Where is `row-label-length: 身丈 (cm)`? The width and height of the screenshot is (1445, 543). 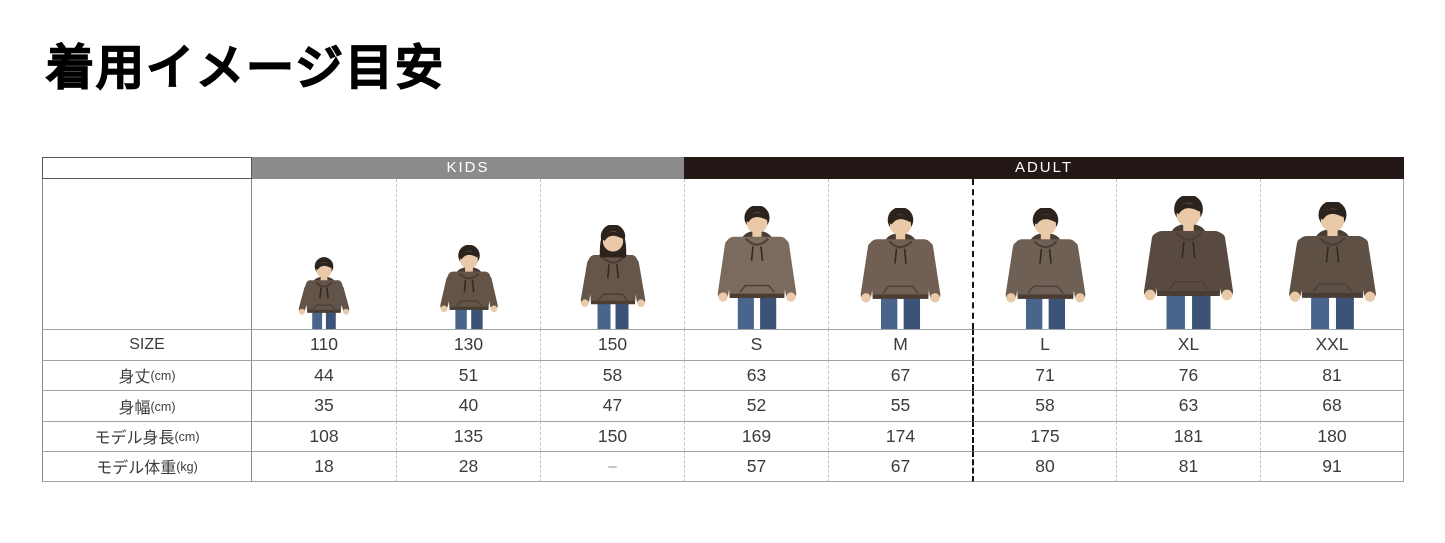
row-label-length: 身丈 (cm) is located at coordinates (147, 374).